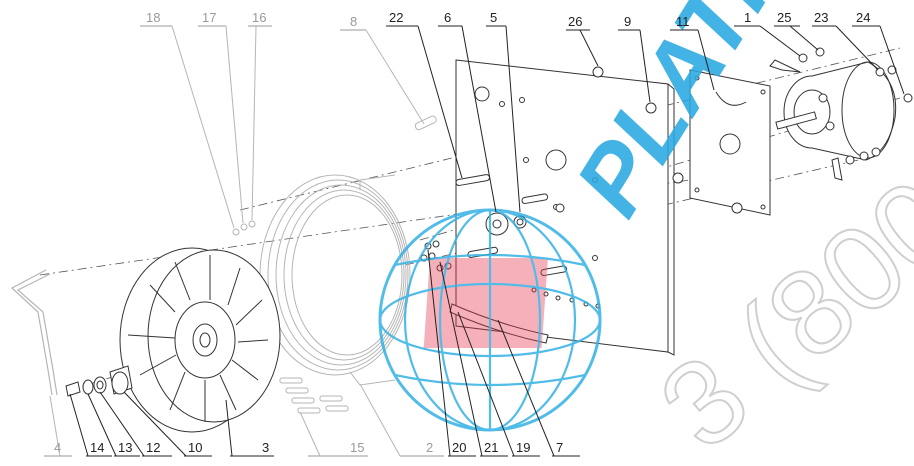 This screenshot has width=914, height=466. Describe the element at coordinates (833, 120) in the screenshot. I see `motor` at that location.